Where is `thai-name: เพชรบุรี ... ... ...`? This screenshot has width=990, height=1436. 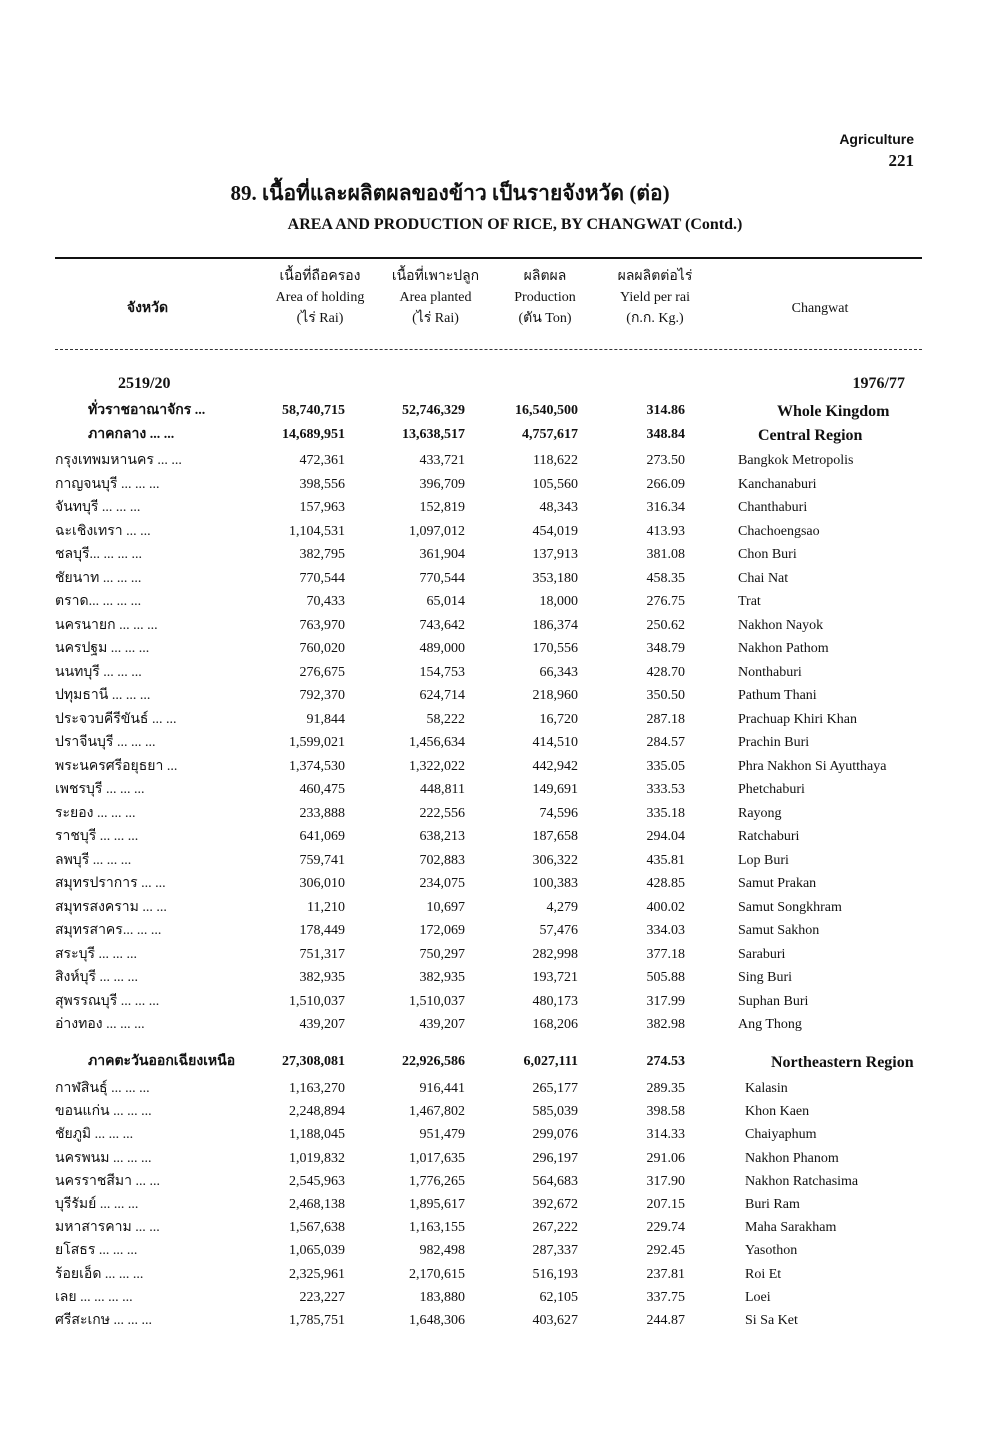
thai-name: เพชรบุรี ... ... ... is located at coordinates (100, 789).